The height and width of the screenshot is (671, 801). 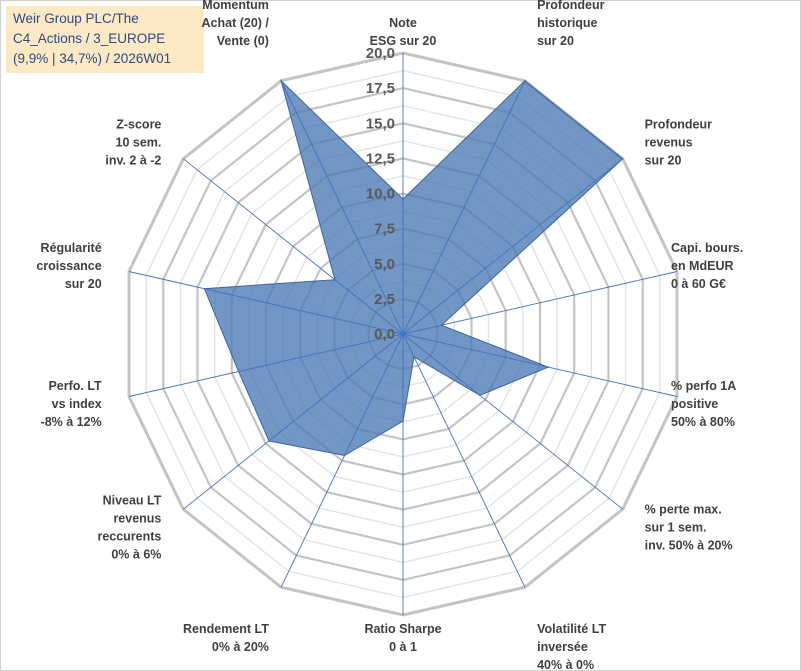 I want to click on axis-label-9: Niveau LT revenus reccurents 0% à 6%, so click(x=129, y=528).